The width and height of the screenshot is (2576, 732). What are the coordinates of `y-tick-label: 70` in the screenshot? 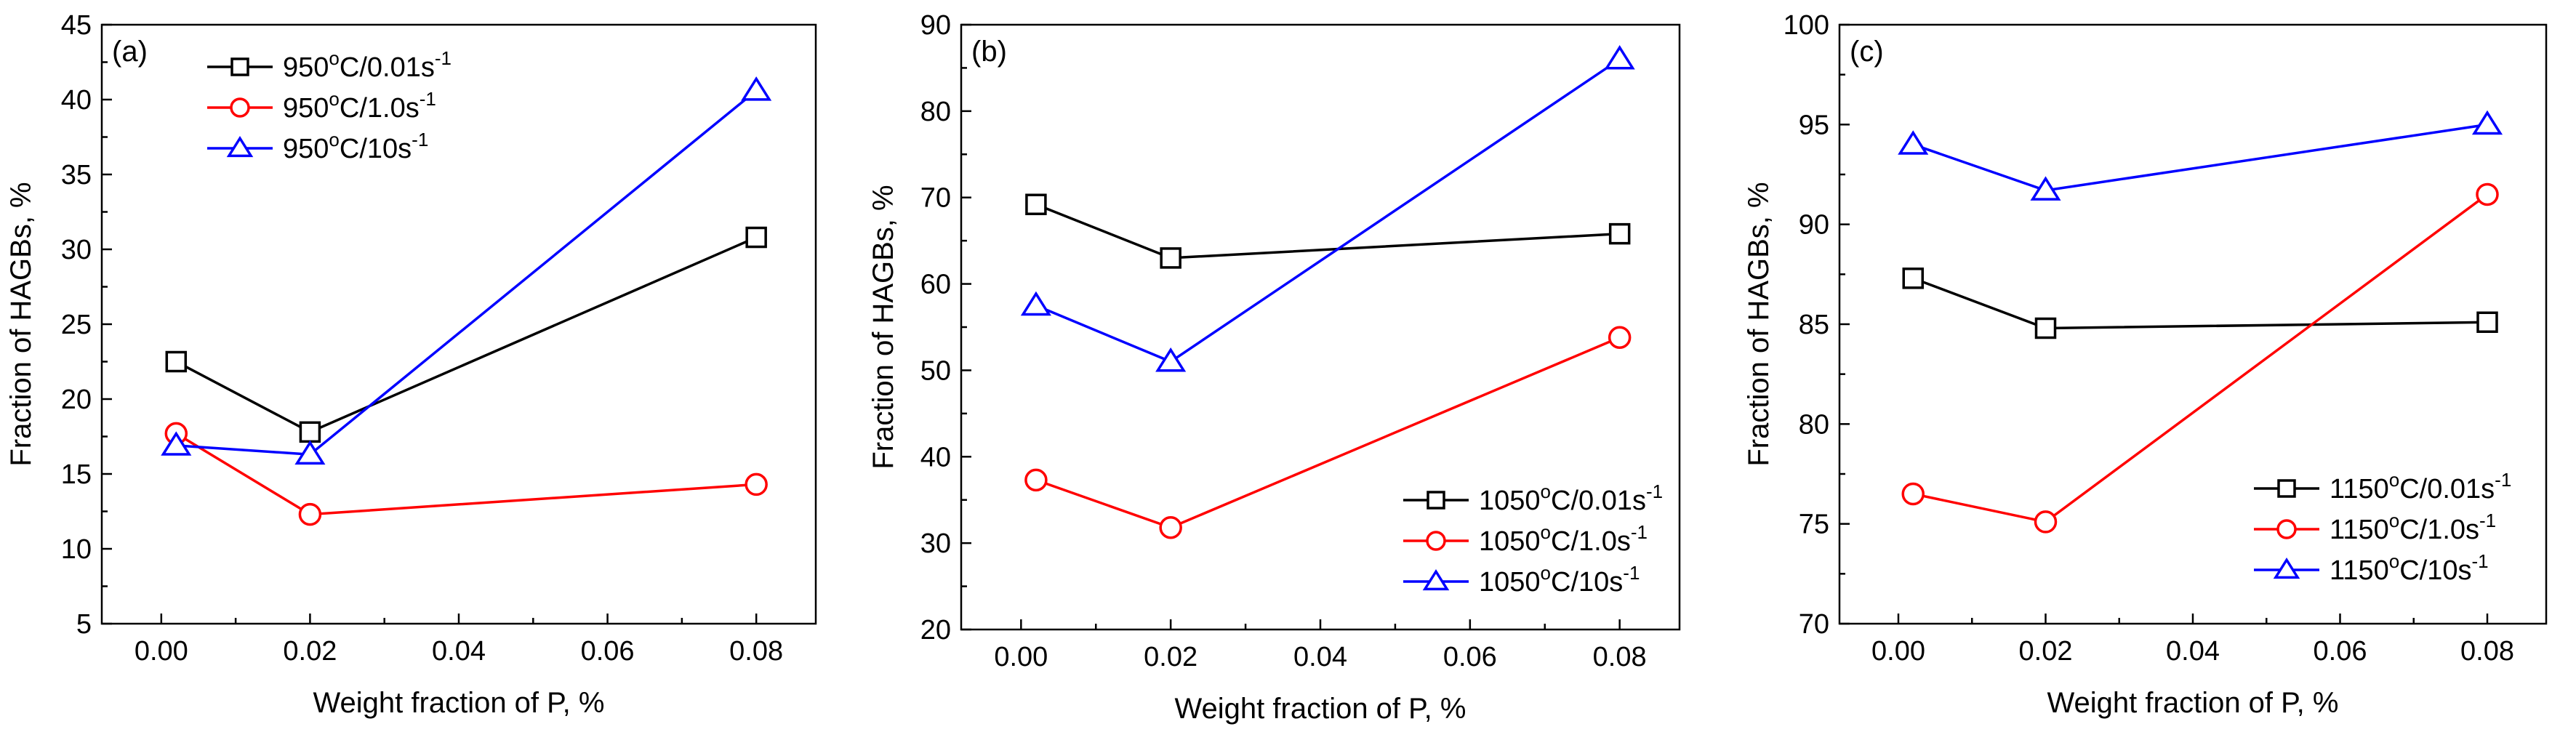 It's located at (935, 198).